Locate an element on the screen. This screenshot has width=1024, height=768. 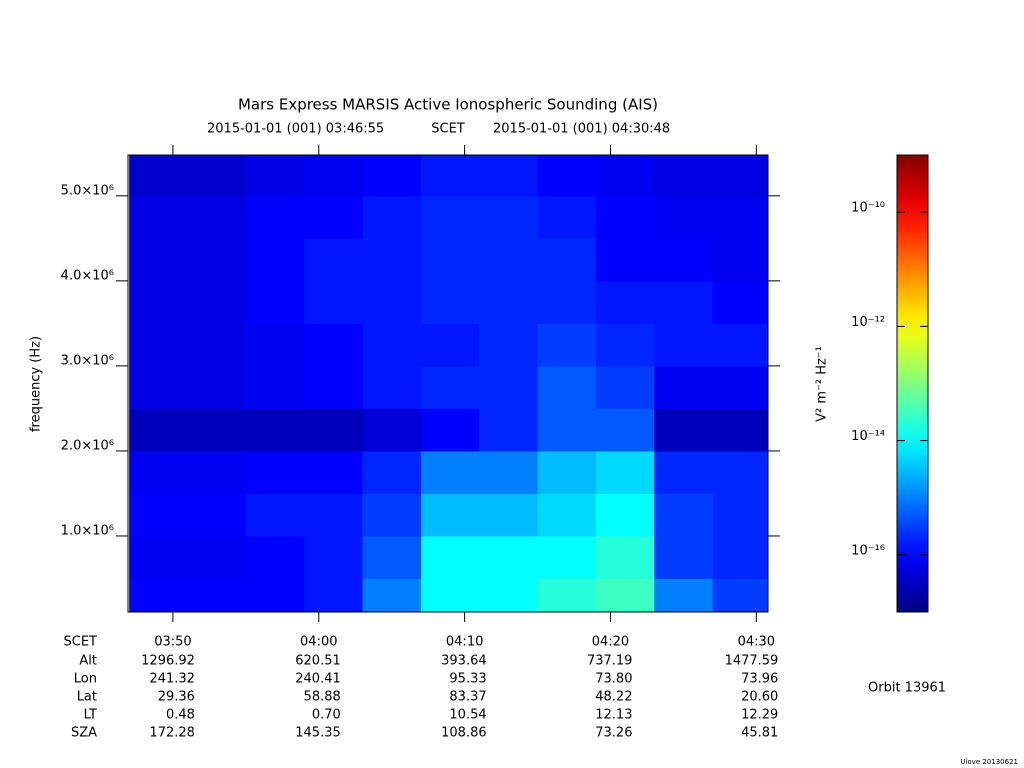
ephemeris-value: 737.19 is located at coordinates (610, 661).